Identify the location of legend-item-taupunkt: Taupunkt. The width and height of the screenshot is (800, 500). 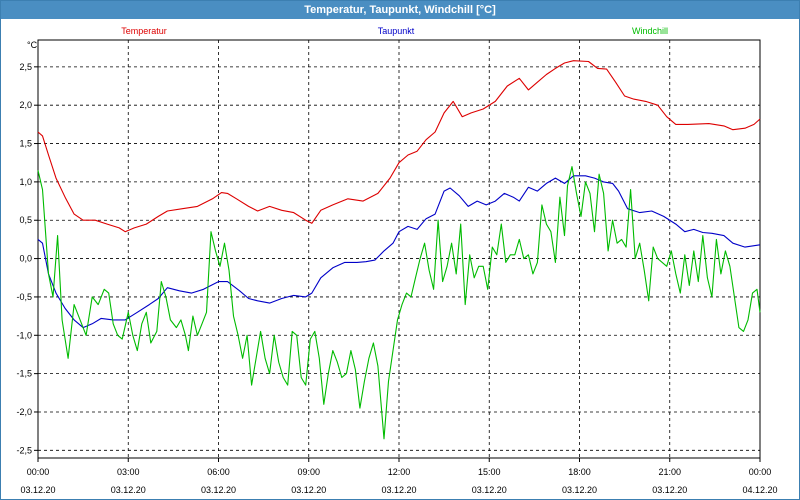
(396, 31).